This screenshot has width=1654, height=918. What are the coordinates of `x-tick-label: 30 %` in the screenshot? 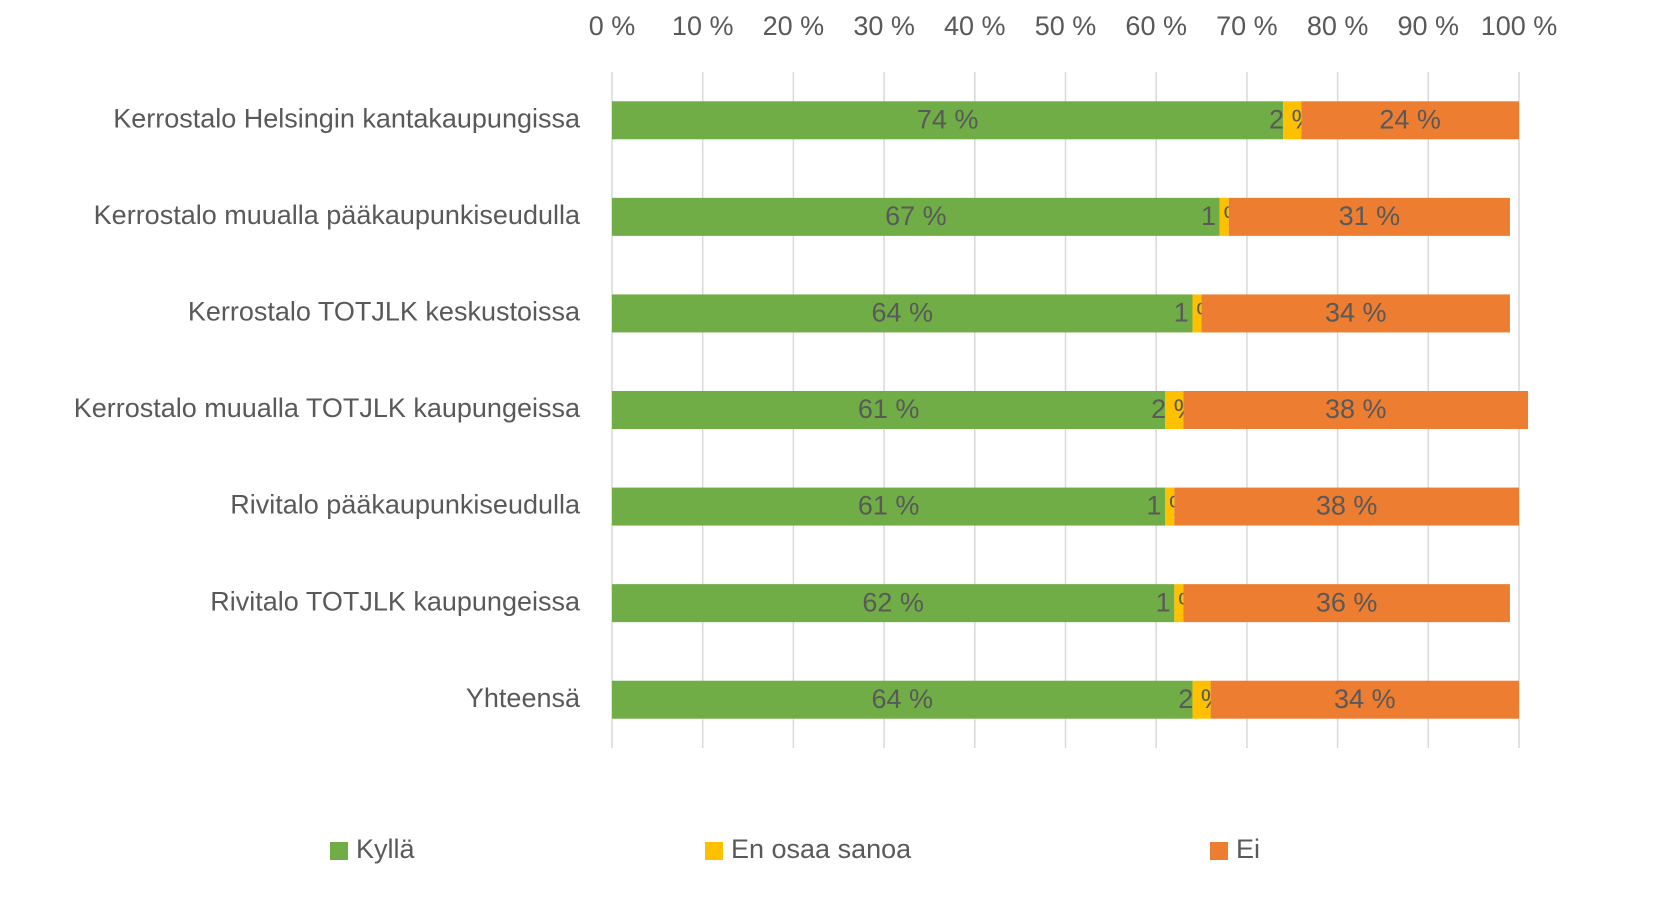 It's located at (884, 26).